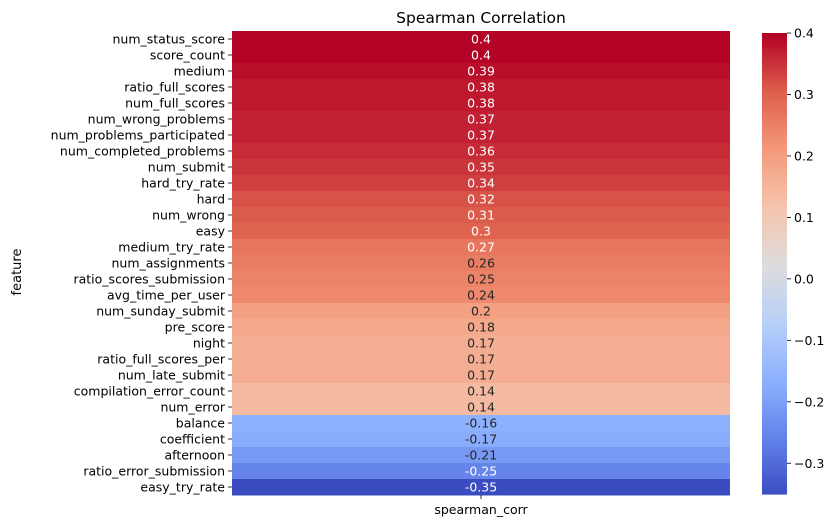 The image size is (836, 528). What do you see at coordinates (154, 471) in the screenshot?
I see `feature-tick-label: ratio_error_submission` at bounding box center [154, 471].